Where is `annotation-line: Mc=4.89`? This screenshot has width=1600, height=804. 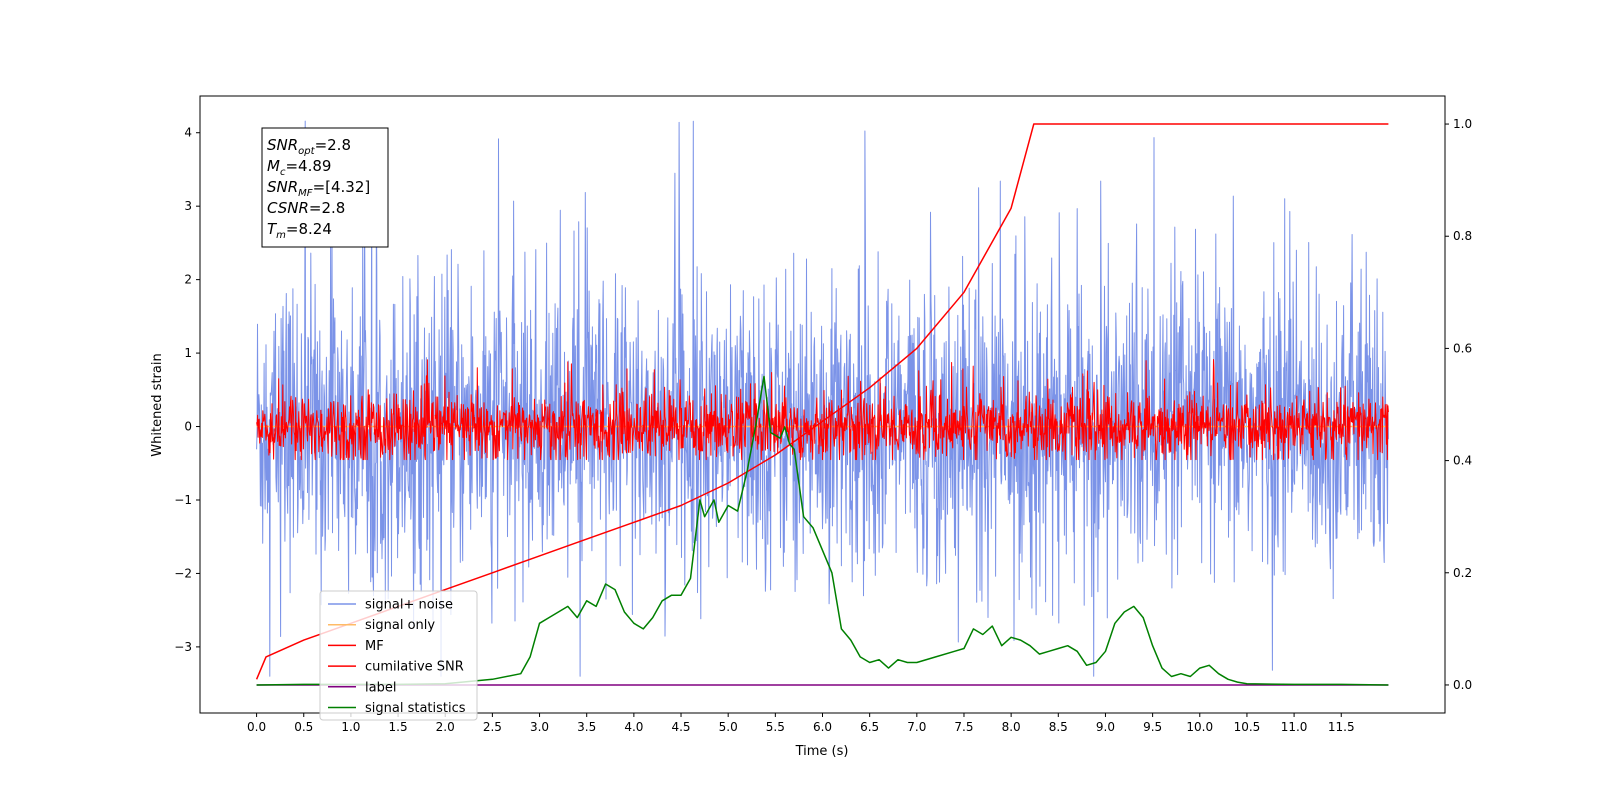
annotation-line: Mc=4.89 is located at coordinates (299, 167).